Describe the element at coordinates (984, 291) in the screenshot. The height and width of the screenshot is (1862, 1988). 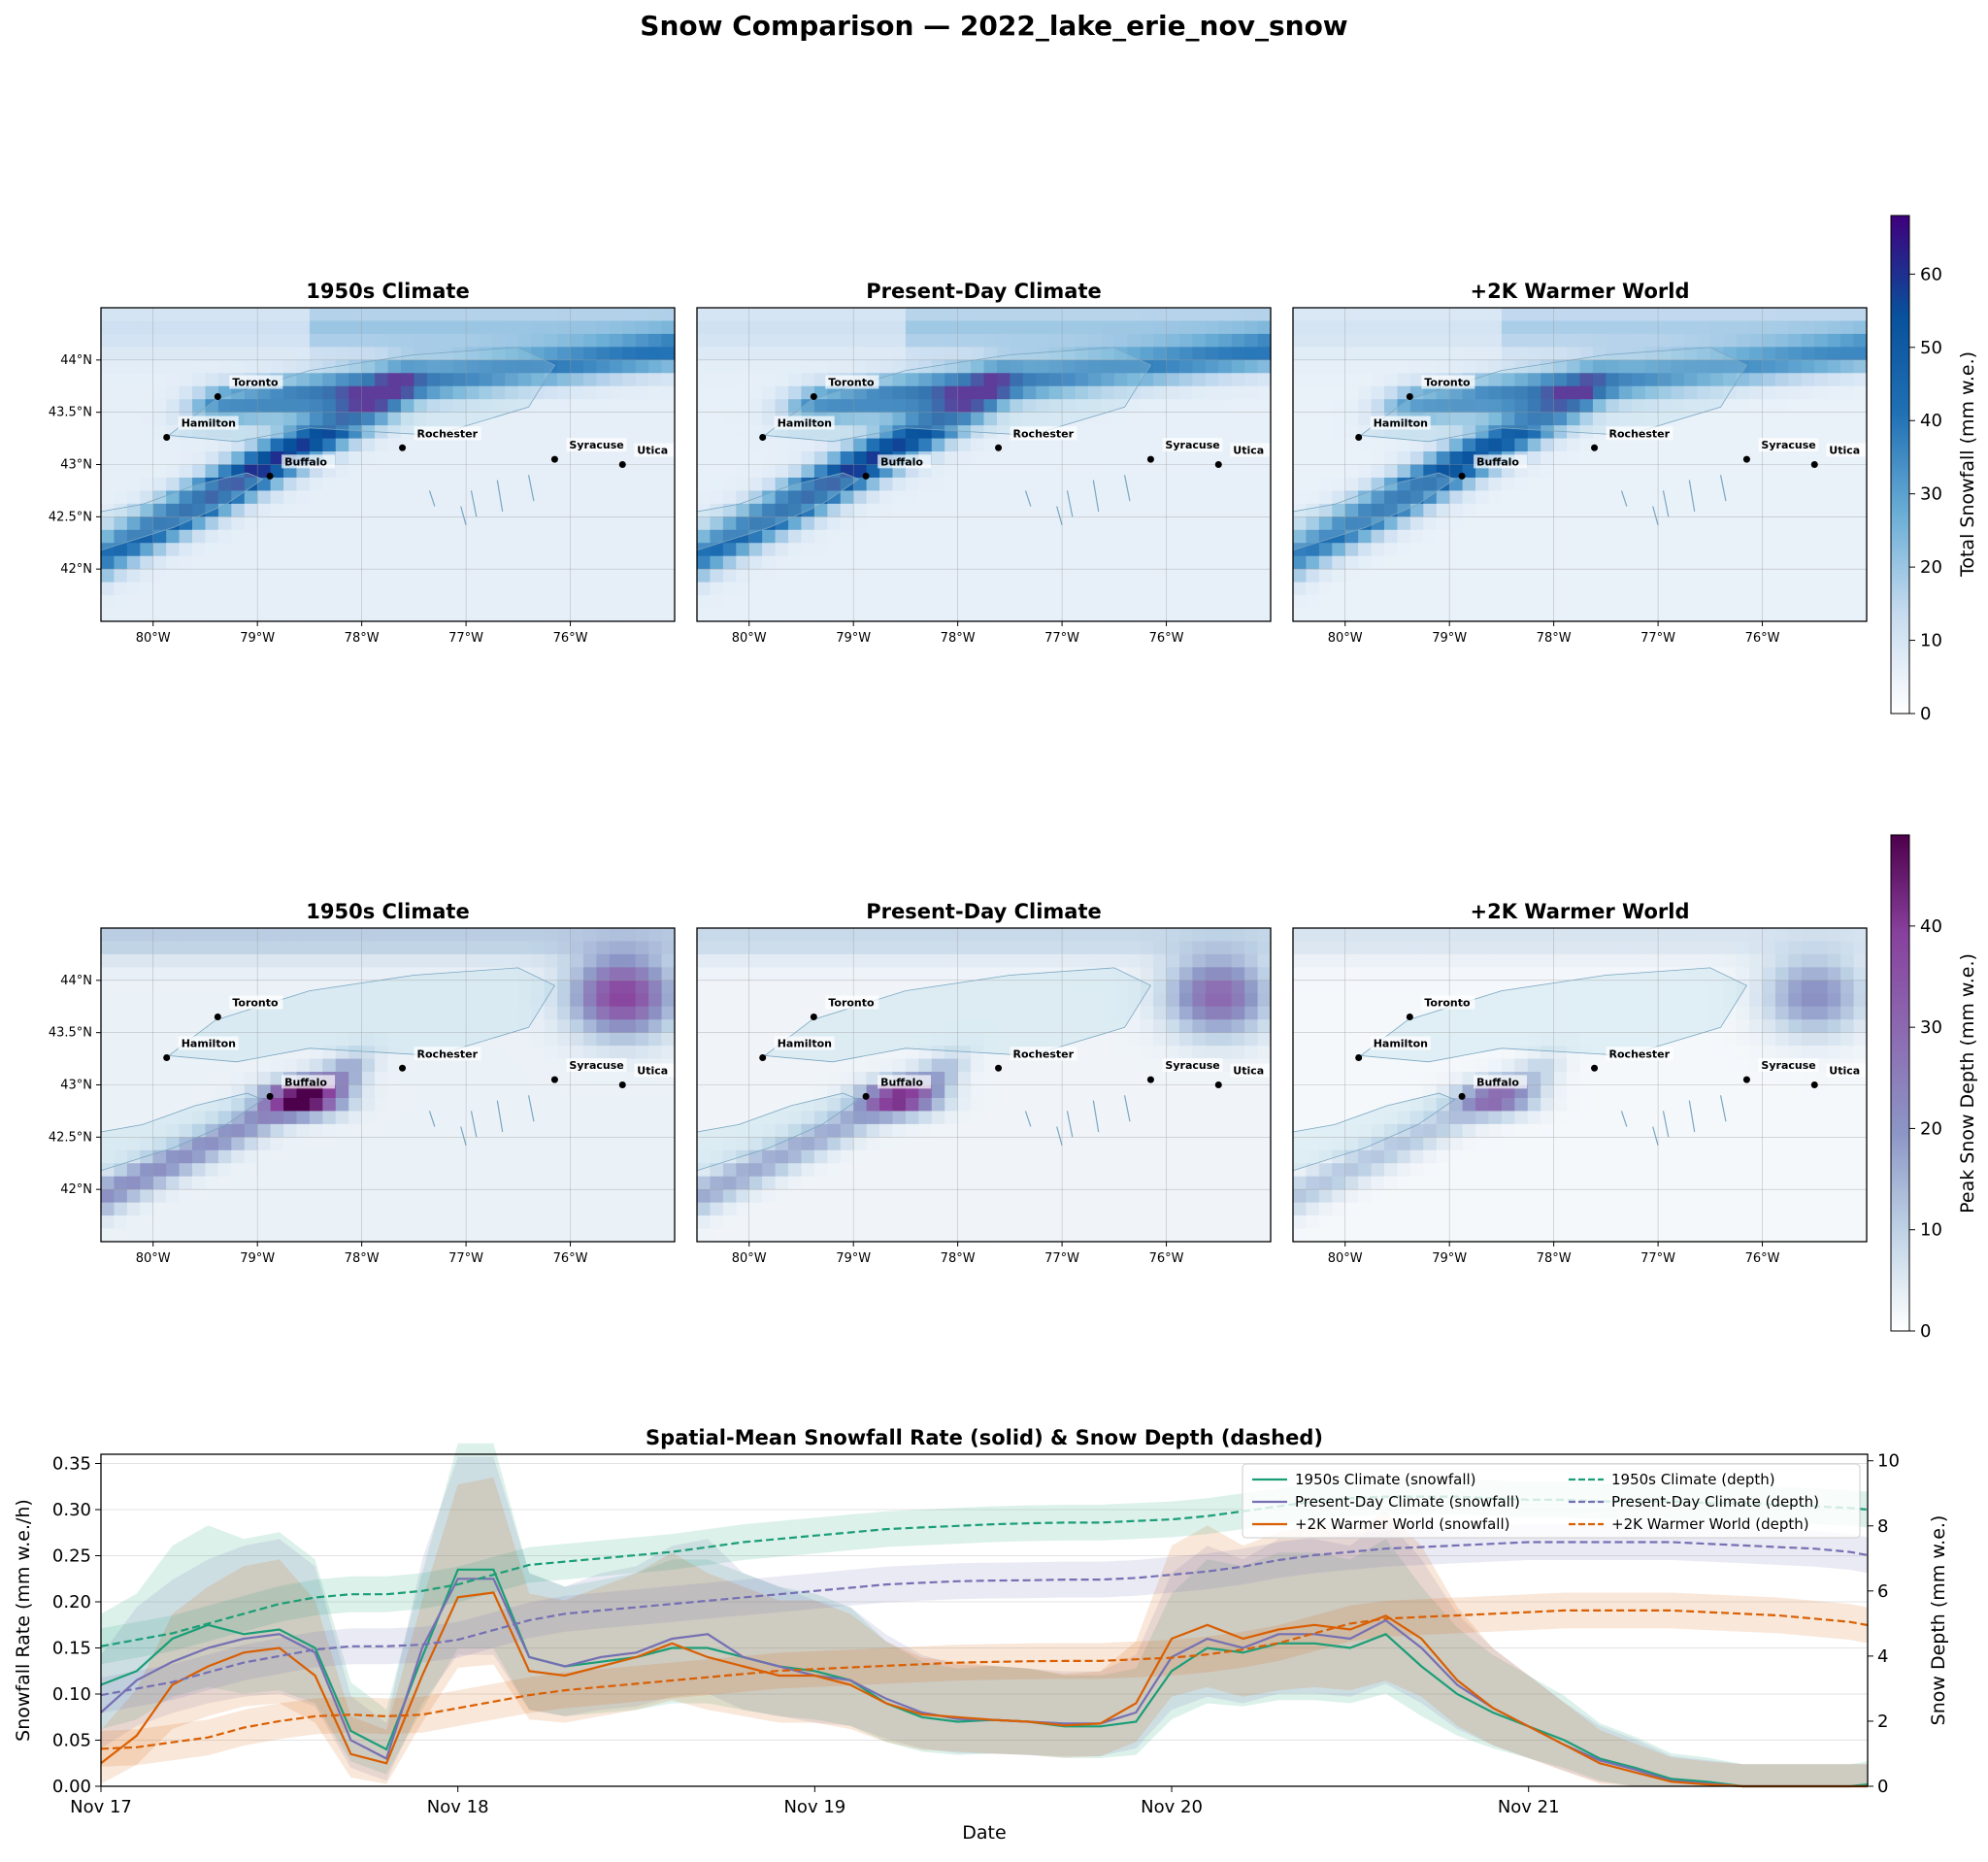
I see `map-title: Present-Day Climate` at that location.